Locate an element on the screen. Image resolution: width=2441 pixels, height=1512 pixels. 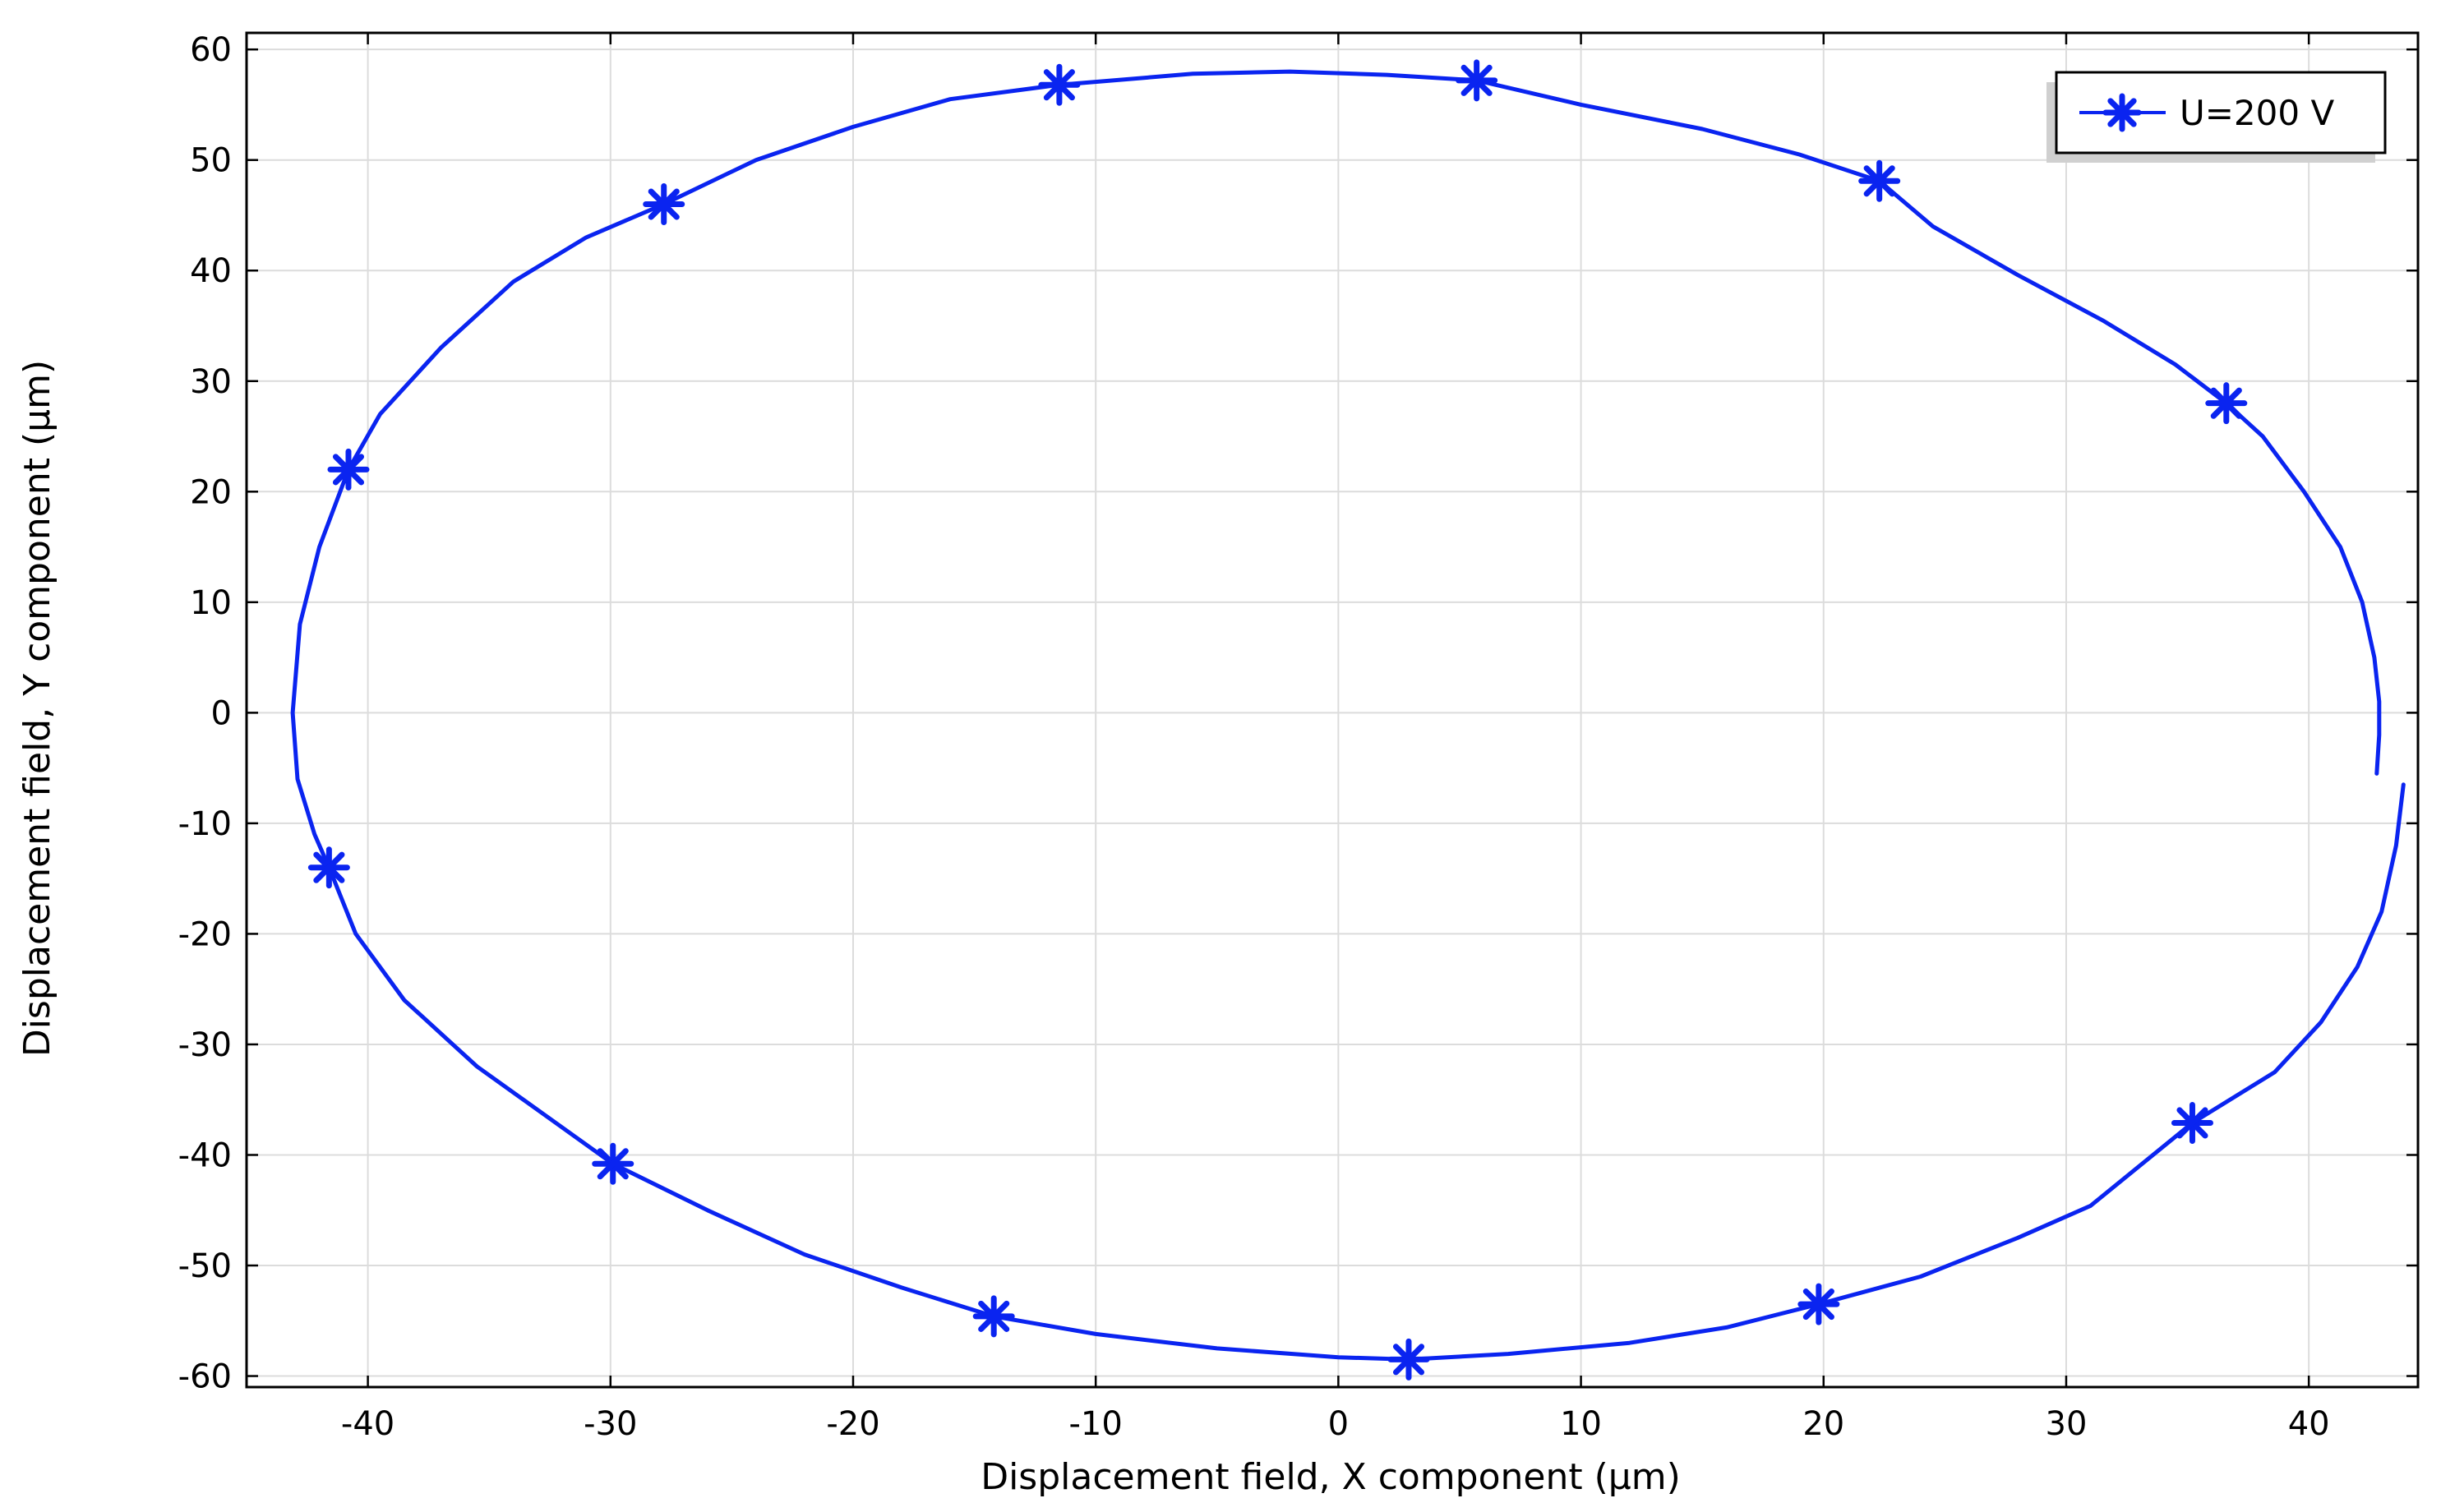
x-axis-title: Displacement field, X component (µm) is located at coordinates (1331, 1477).